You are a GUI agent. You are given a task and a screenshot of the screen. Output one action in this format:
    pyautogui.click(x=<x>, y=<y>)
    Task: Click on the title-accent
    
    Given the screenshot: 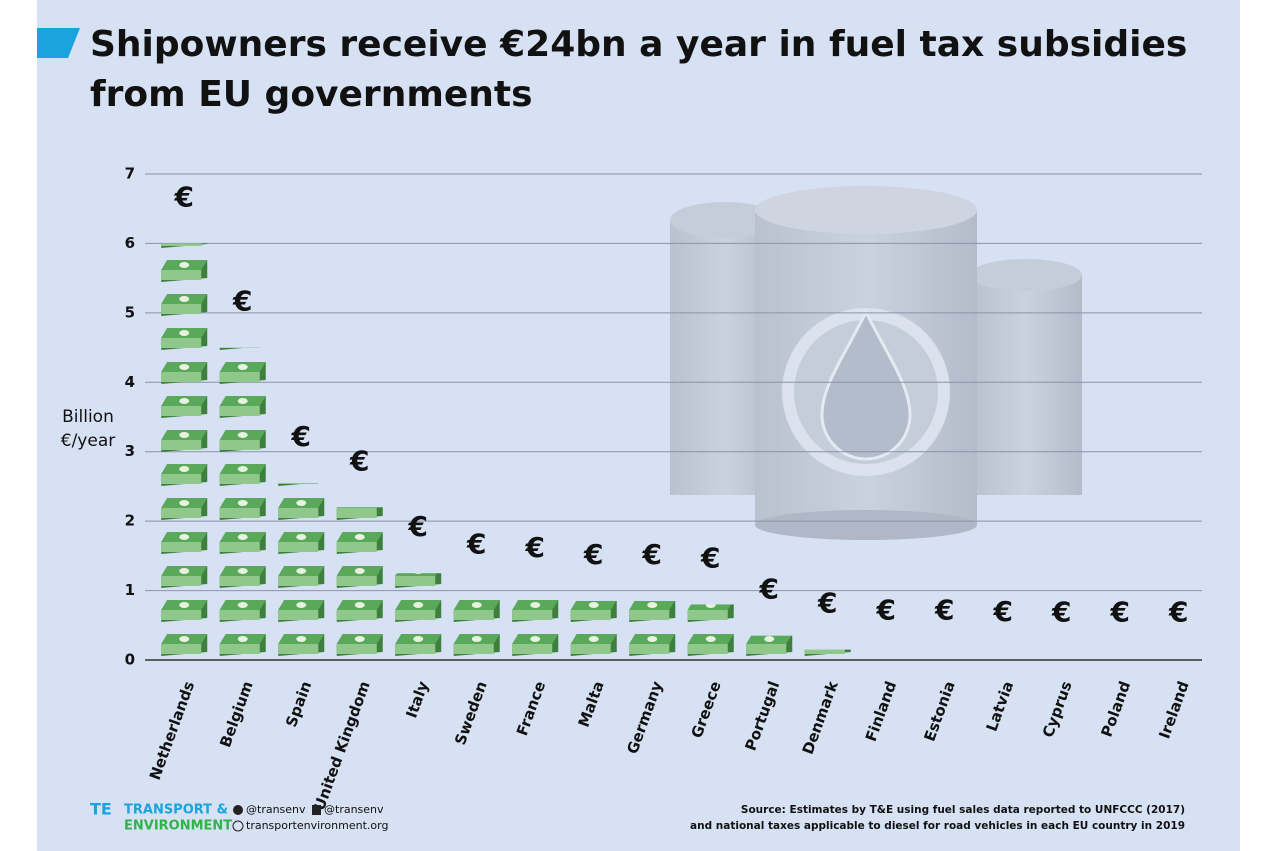 What is the action you would take?
    pyautogui.click(x=58, y=43)
    